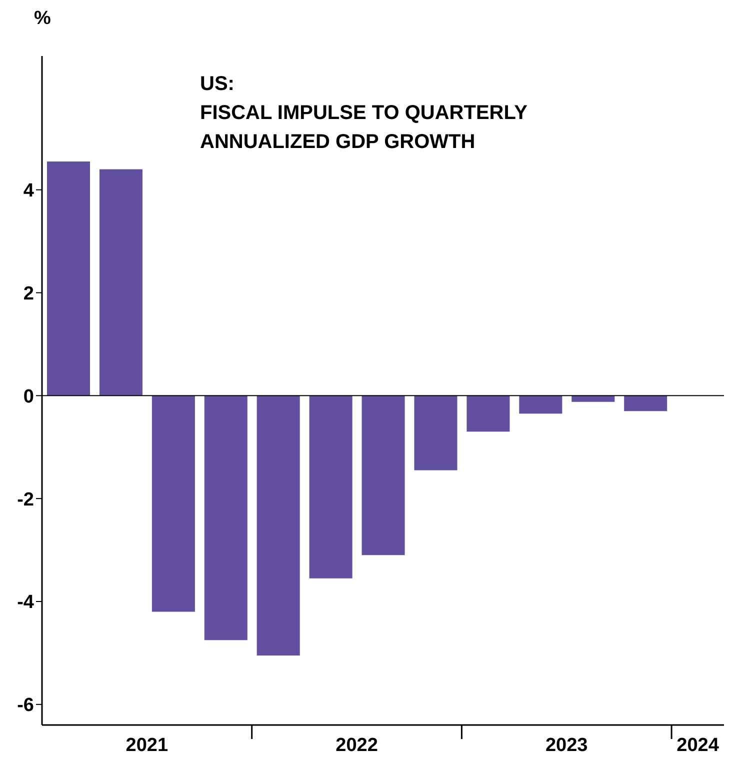 The height and width of the screenshot is (759, 742). Describe the element at coordinates (28, 191) in the screenshot. I see `y-tick-label: 4` at that location.